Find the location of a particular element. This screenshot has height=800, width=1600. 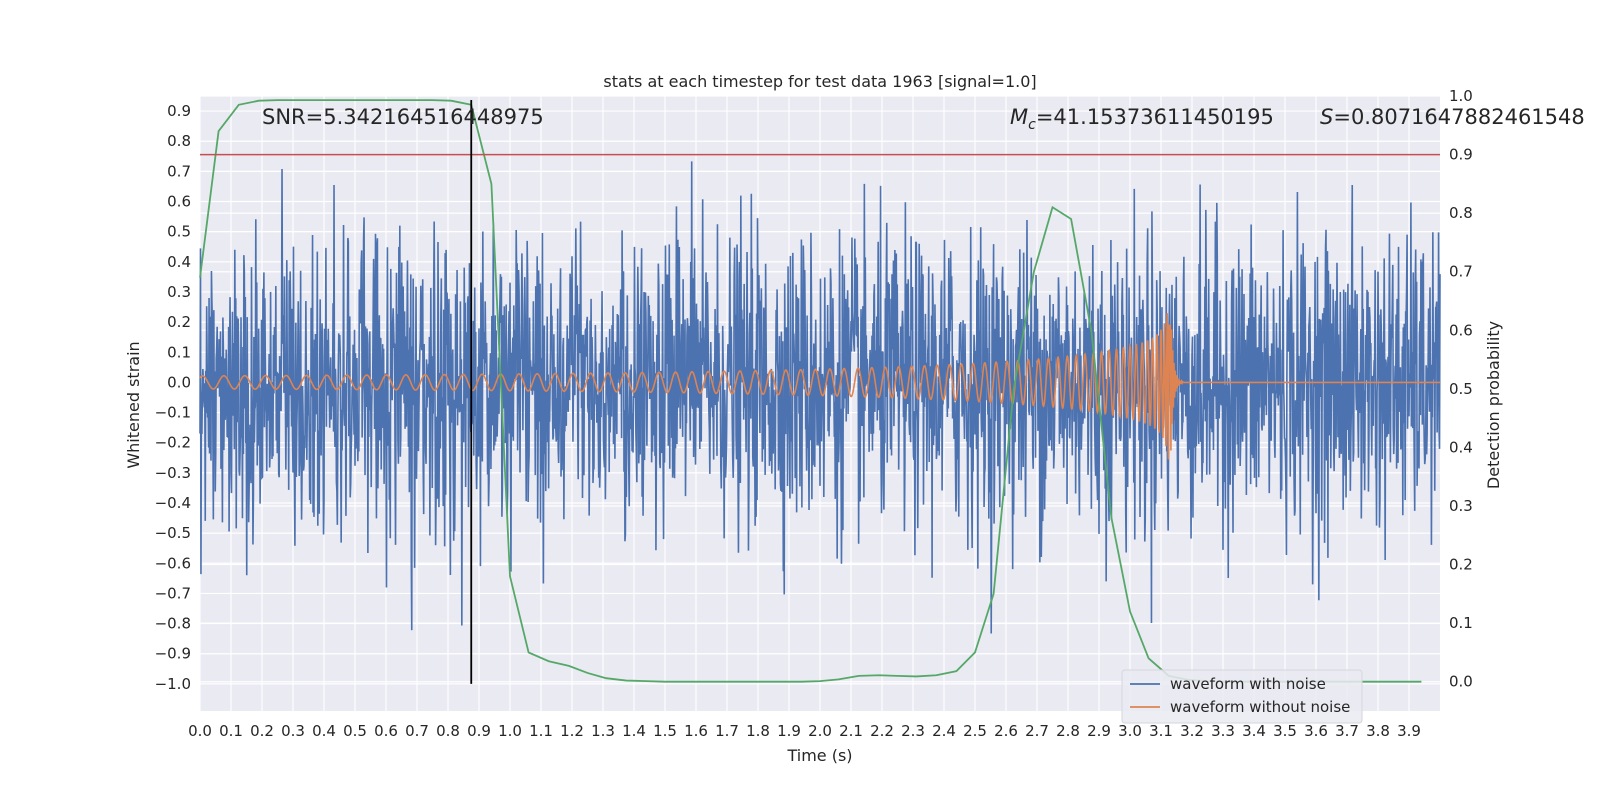

s-symbol: S is located at coordinates (1326, 117).